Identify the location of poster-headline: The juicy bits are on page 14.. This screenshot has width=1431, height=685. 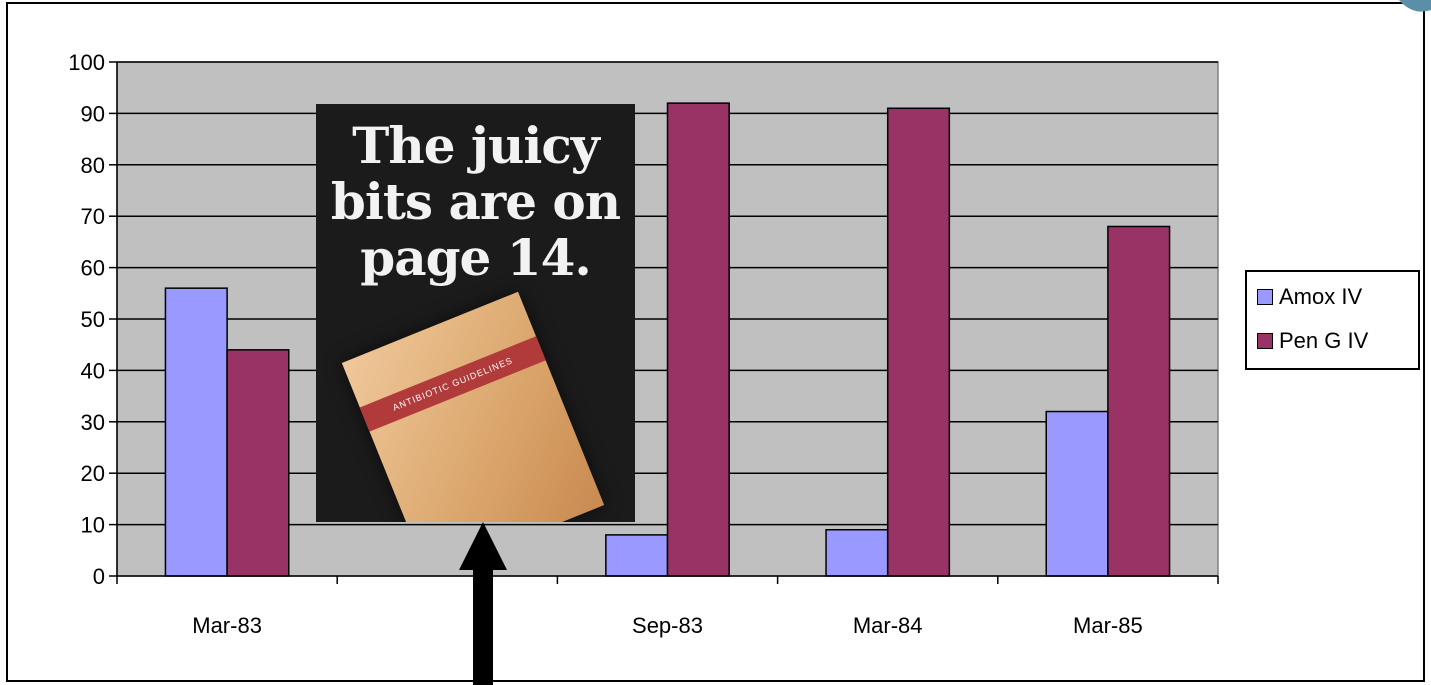
(475, 202).